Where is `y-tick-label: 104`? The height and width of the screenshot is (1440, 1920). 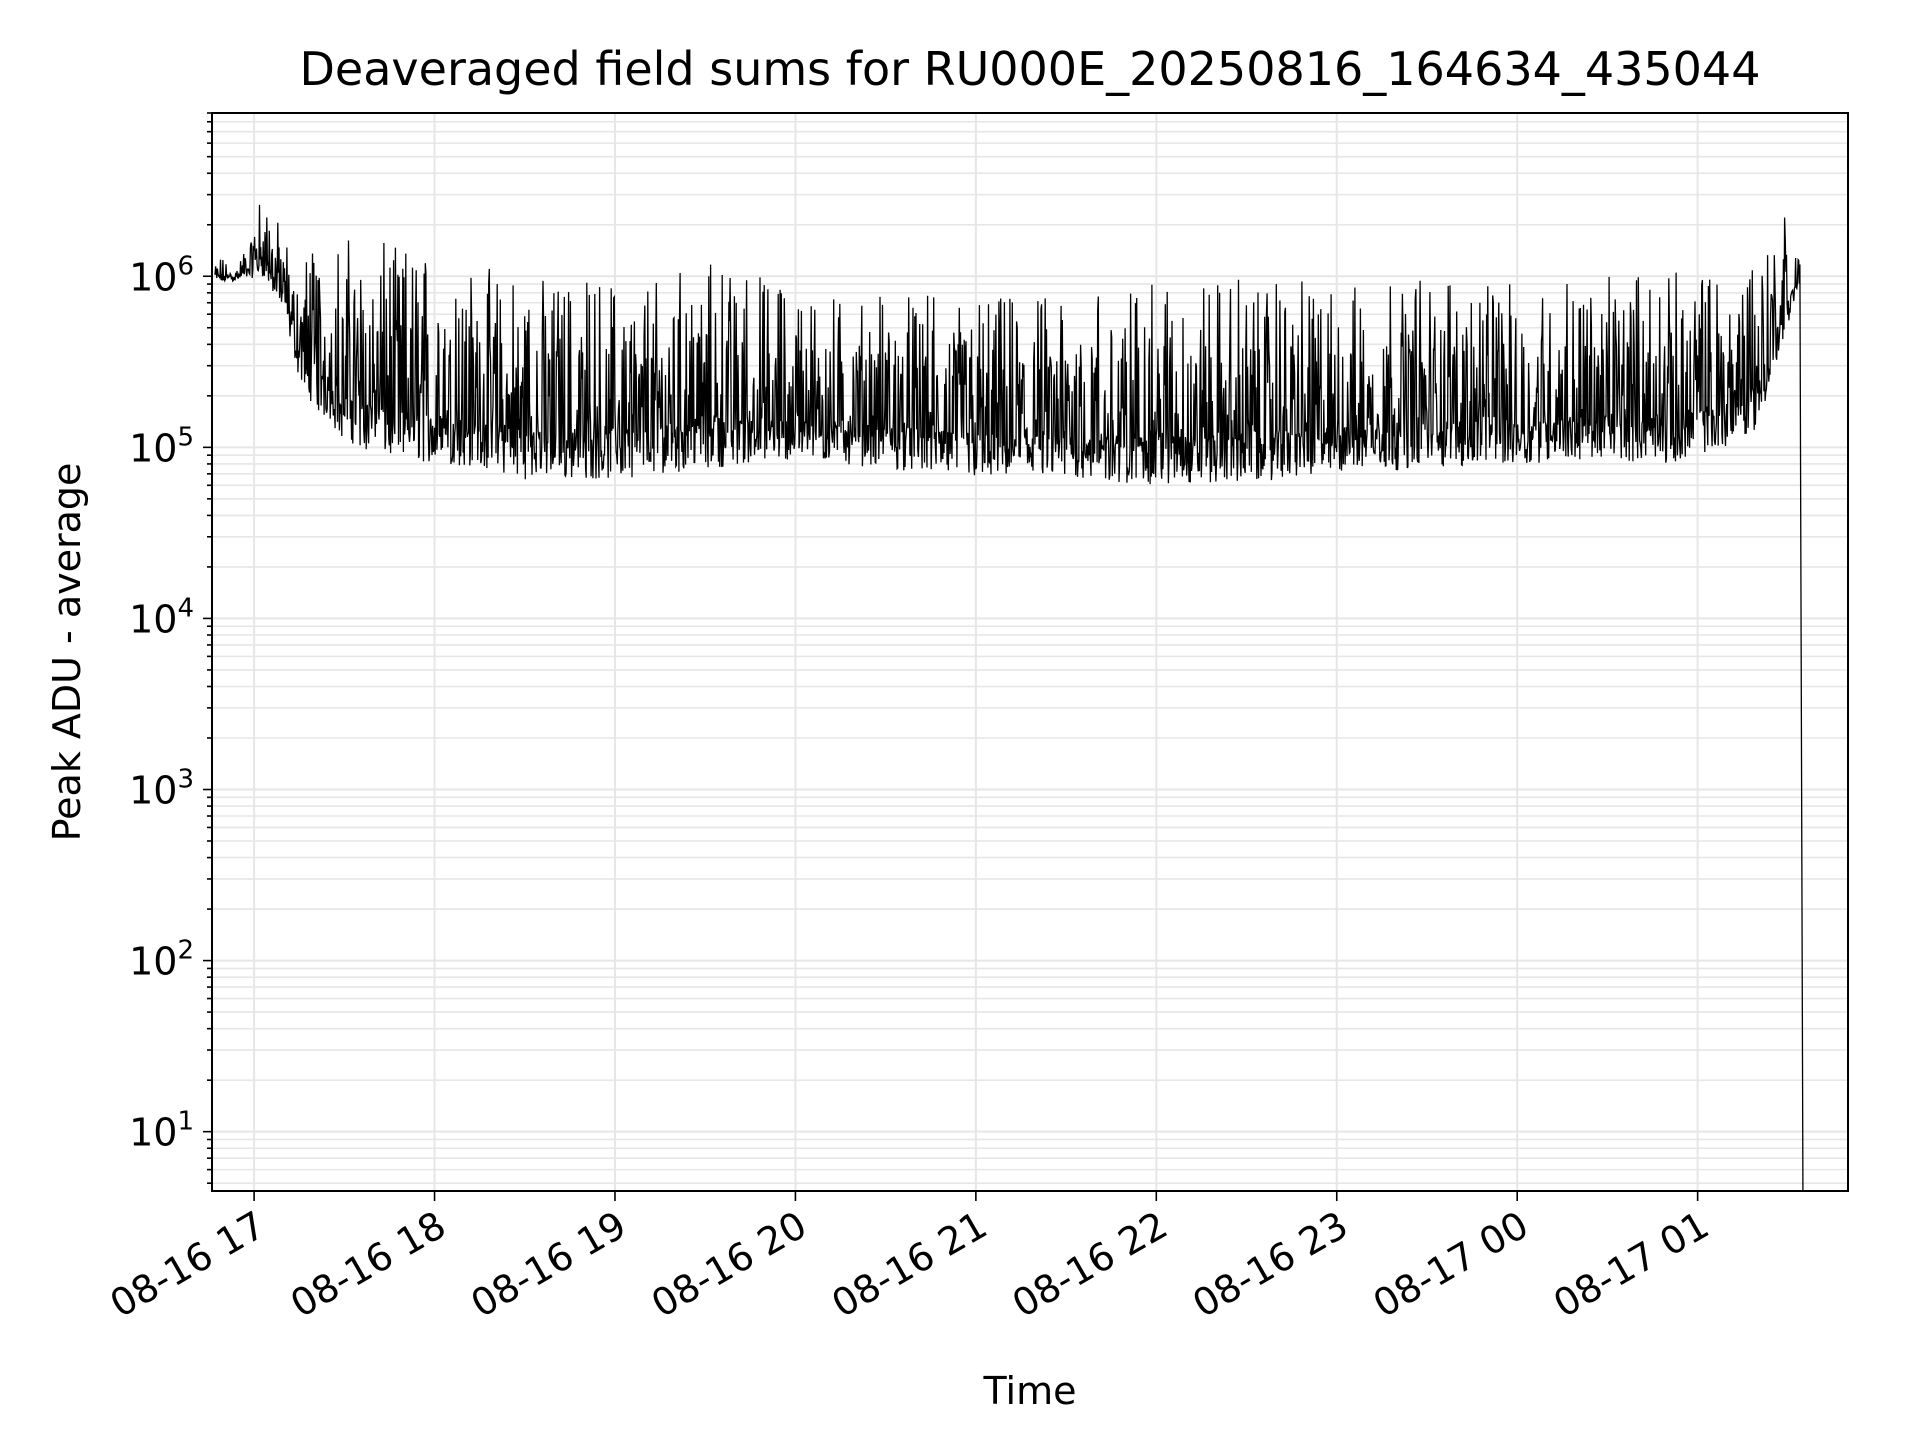 y-tick-label: 104 is located at coordinates (161, 617).